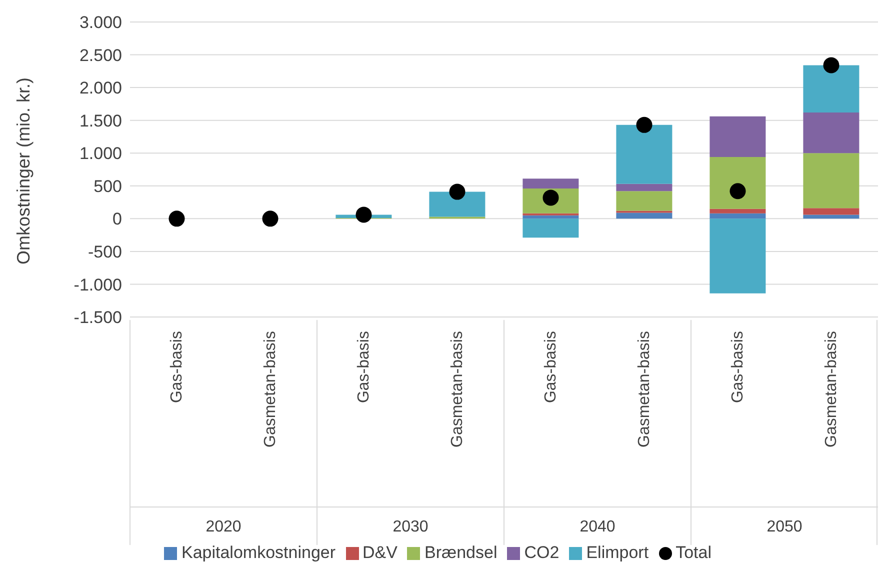 The width and height of the screenshot is (880, 575). Describe the element at coordinates (100, 88) in the screenshot. I see `y-tick-label: 2.000` at that location.